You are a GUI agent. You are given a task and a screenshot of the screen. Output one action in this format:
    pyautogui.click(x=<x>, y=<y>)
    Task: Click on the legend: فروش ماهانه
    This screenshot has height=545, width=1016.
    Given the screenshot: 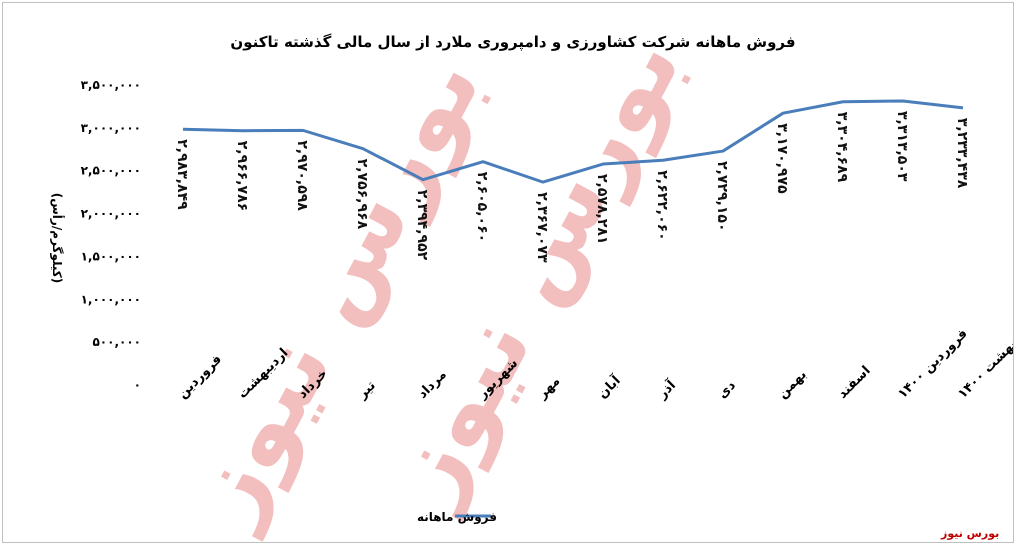 What is the action you would take?
    pyautogui.click(x=457, y=517)
    